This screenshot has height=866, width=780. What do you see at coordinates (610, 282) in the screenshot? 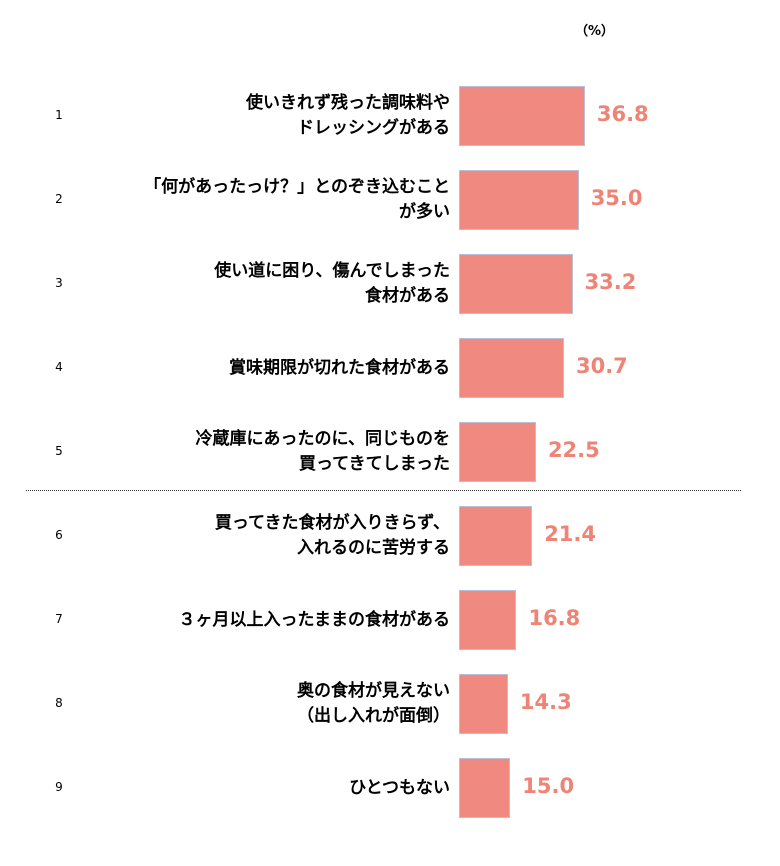
I see `data-label: 33.2` at bounding box center [610, 282].